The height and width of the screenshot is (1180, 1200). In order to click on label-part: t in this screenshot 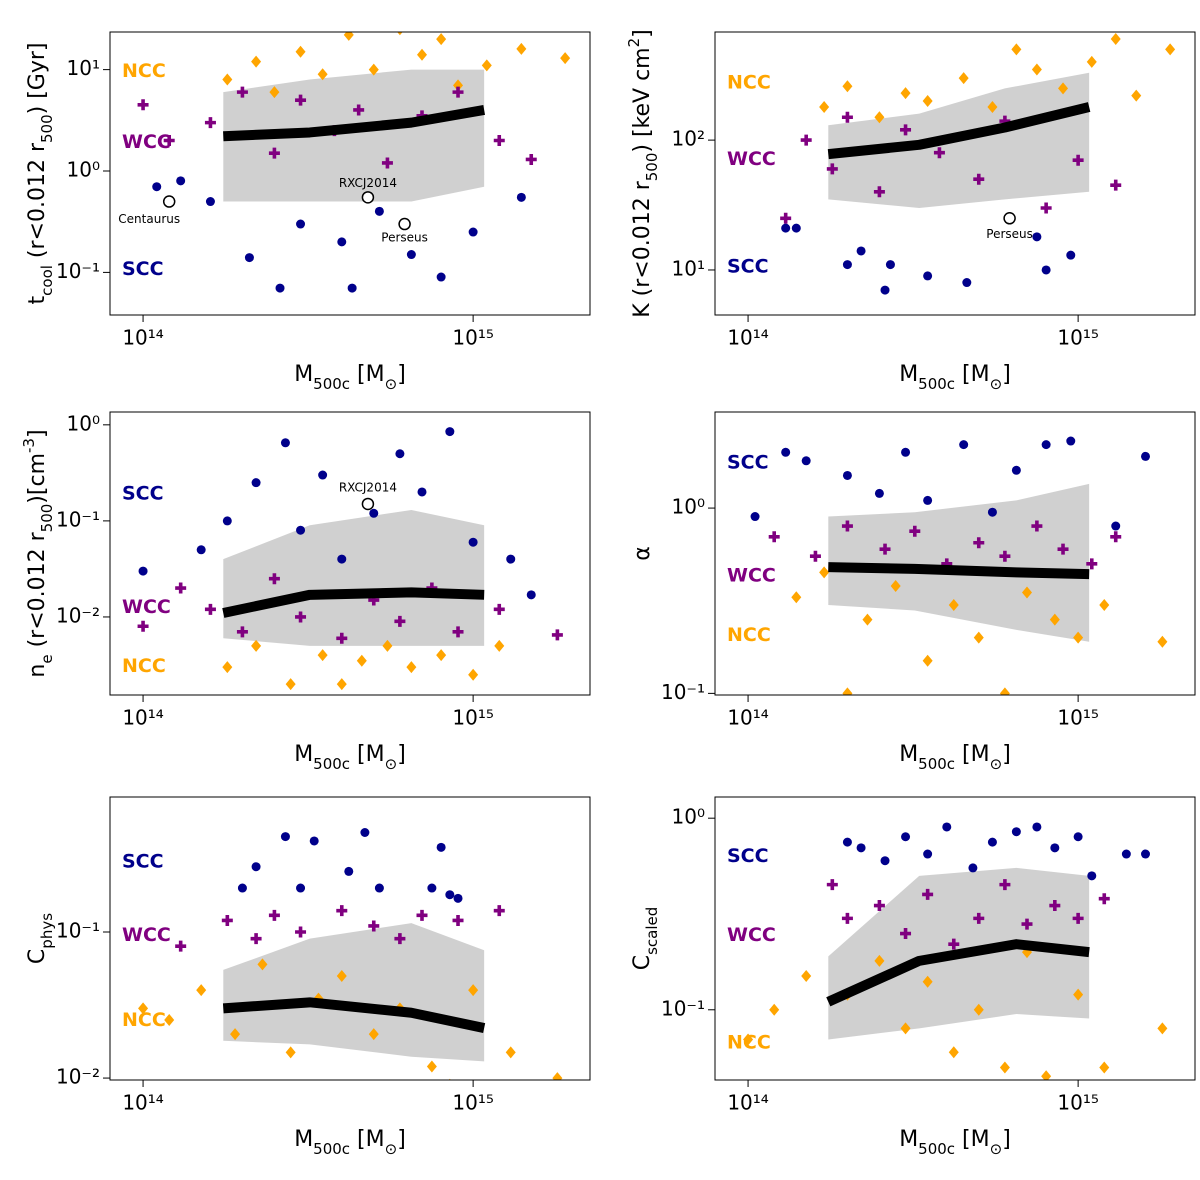, I will do `click(37, 300)`.